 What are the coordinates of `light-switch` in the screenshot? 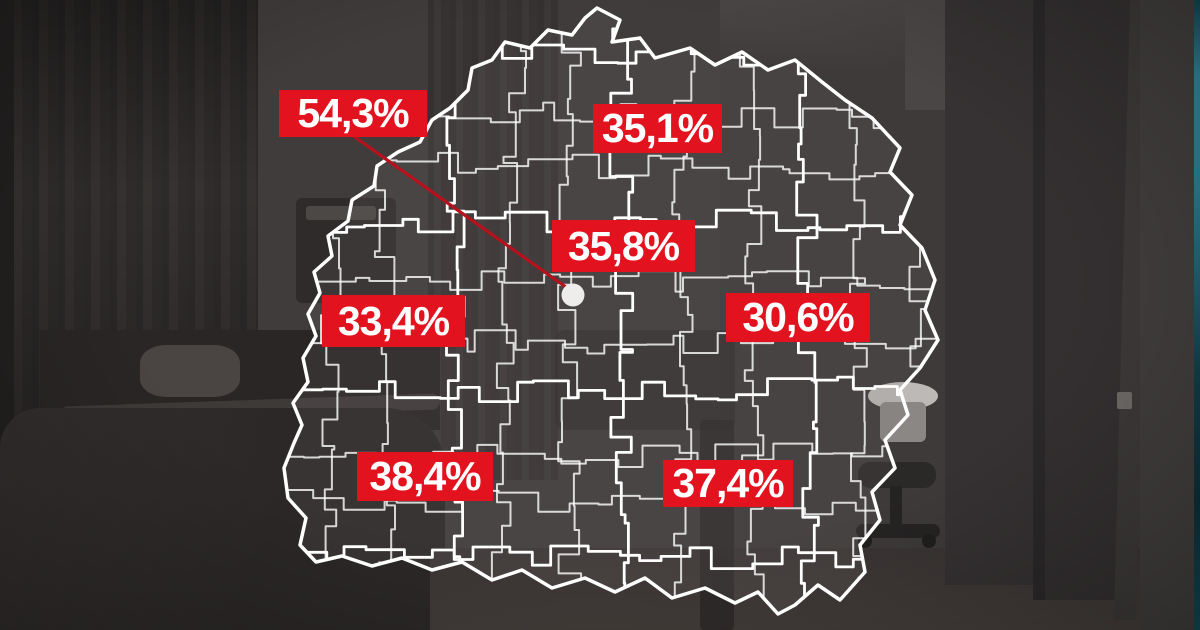 It's located at (1124, 400).